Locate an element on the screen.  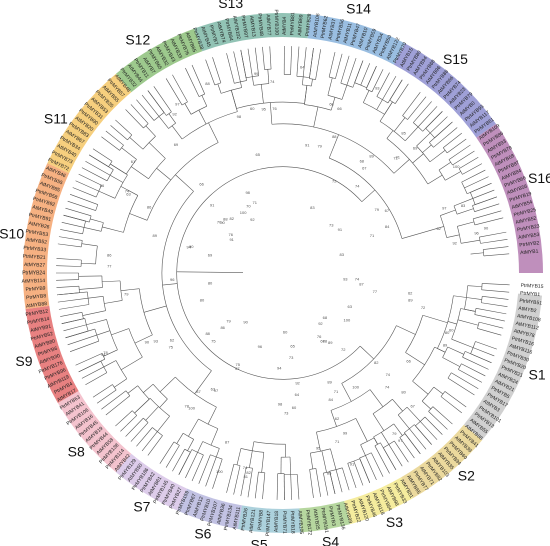
sector-label-s10: S10 is located at coordinates (12, 234).